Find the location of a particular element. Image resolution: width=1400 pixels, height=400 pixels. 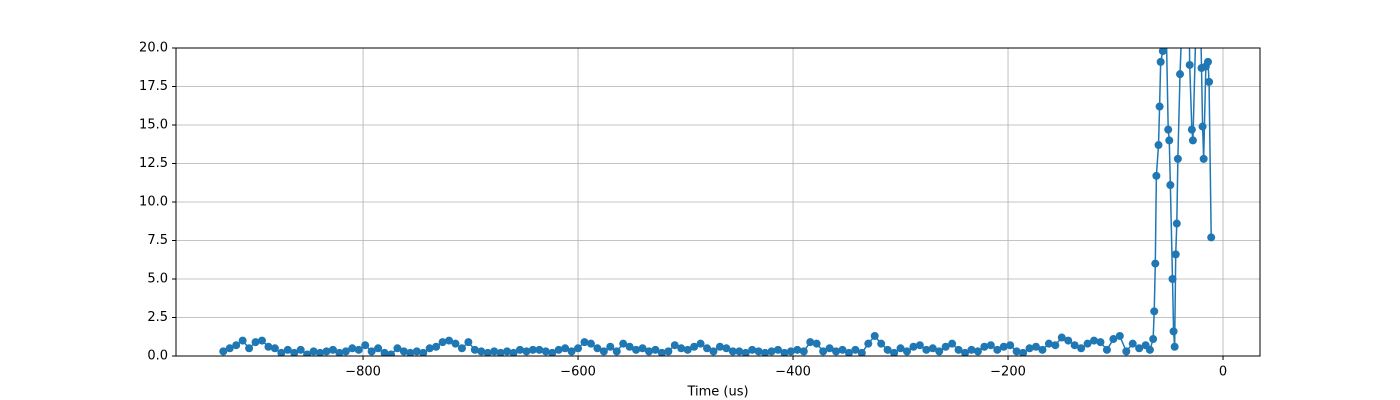

y-tick-label: 20.0 is located at coordinates (153, 48).